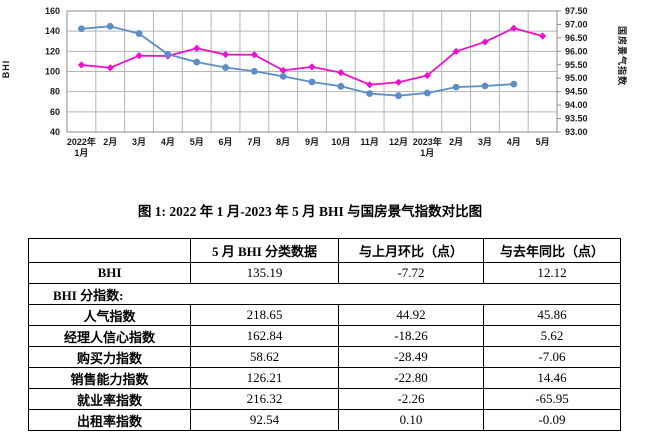 The height and width of the screenshot is (432, 649). I want to click on right-axis-label: 国房景气指数, so click(622, 55).